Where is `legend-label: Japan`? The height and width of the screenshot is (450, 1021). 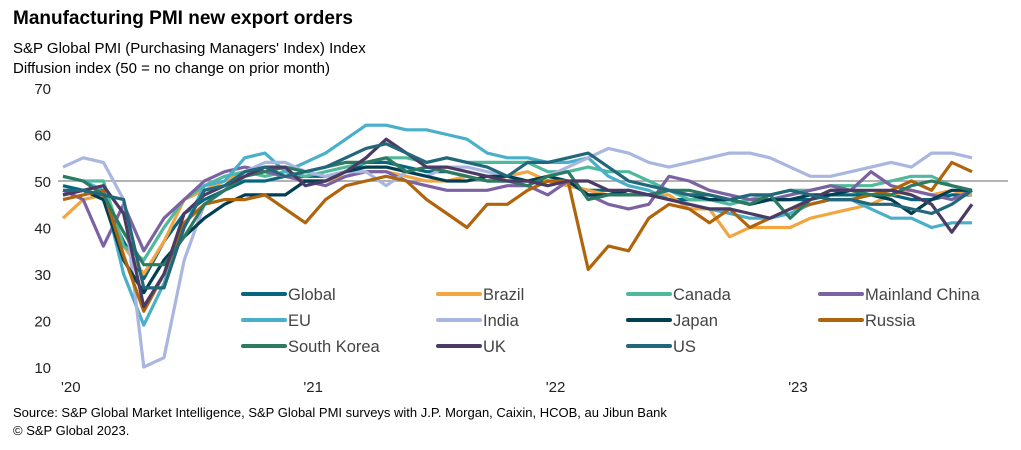 legend-label: Japan is located at coordinates (695, 321).